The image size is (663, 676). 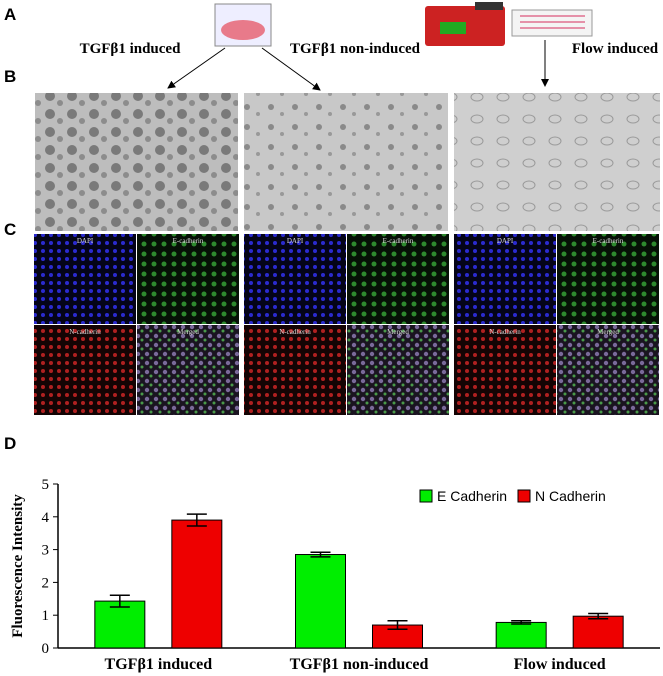 I want to click on legend-label: N Cadherin, so click(x=570, y=496).